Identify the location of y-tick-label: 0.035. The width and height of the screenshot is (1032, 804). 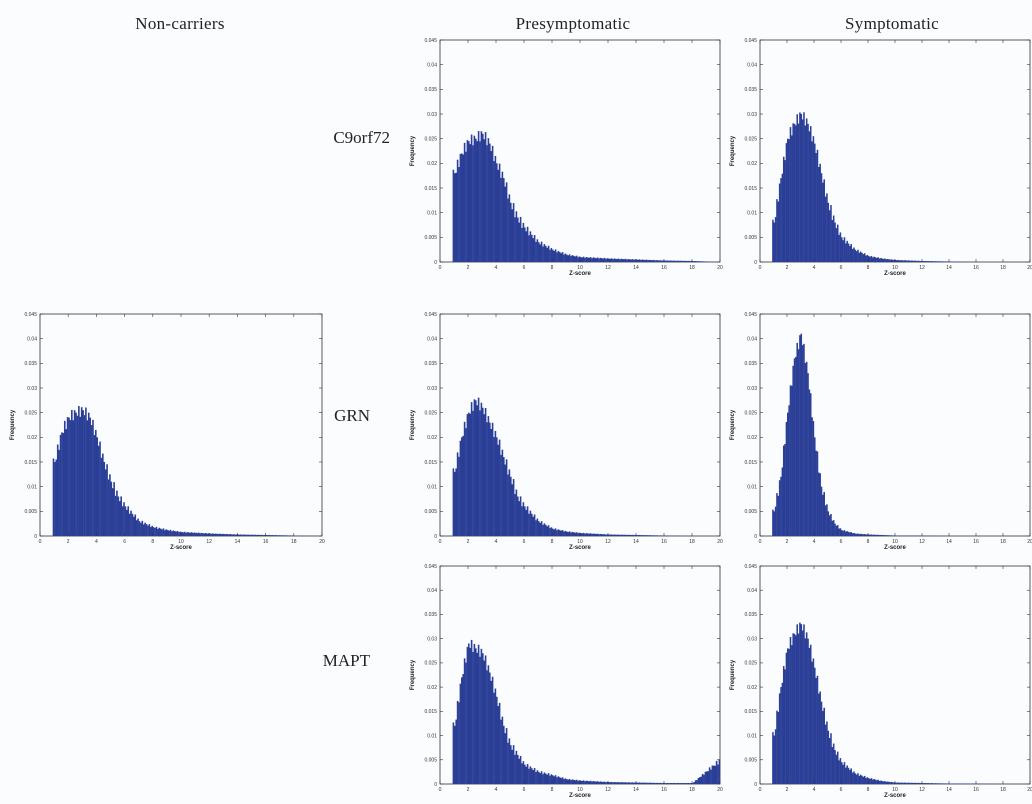
(750, 90).